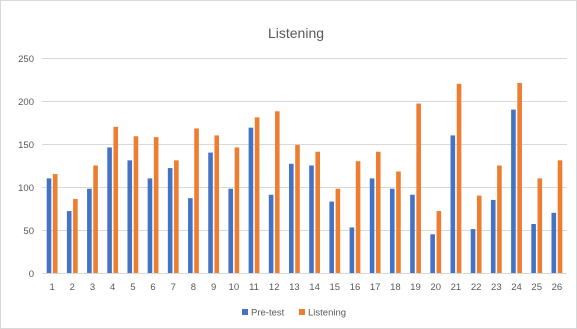 The image size is (577, 329). Describe the element at coordinates (557, 287) in the screenshot. I see `x-tick-label: 26` at that location.